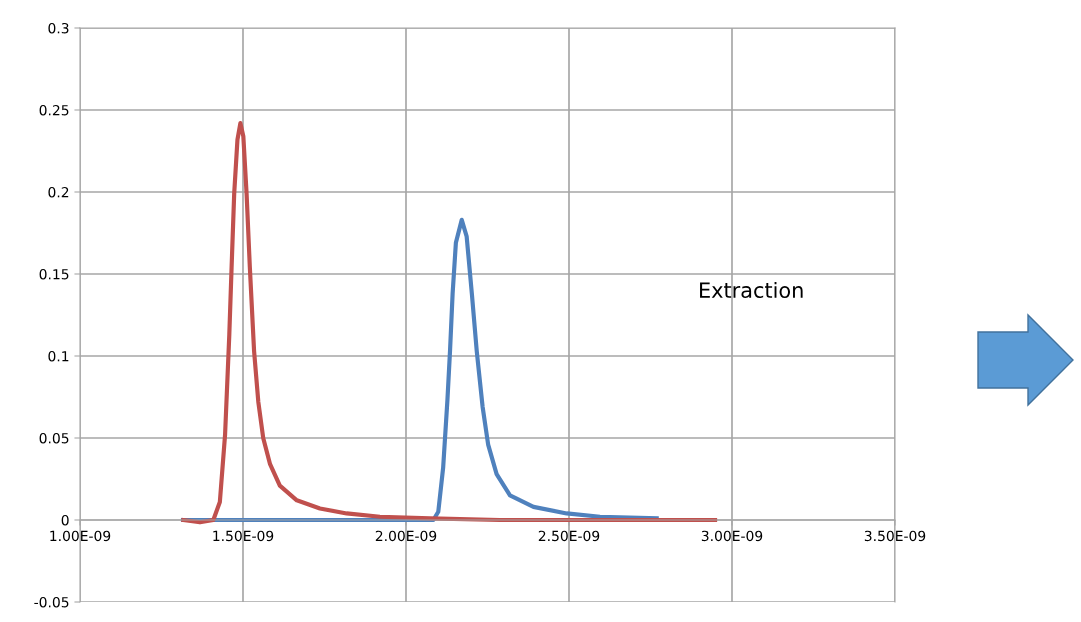 The width and height of the screenshot is (1081, 622). What do you see at coordinates (54, 274) in the screenshot?
I see `y-tick-label: 0.15` at bounding box center [54, 274].